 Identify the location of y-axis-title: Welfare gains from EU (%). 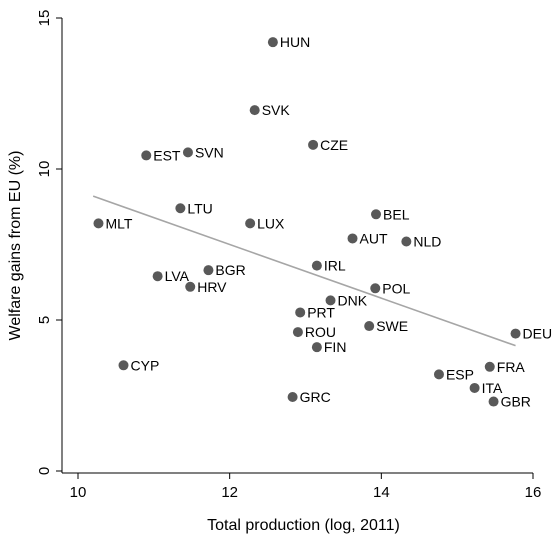
(15, 246).